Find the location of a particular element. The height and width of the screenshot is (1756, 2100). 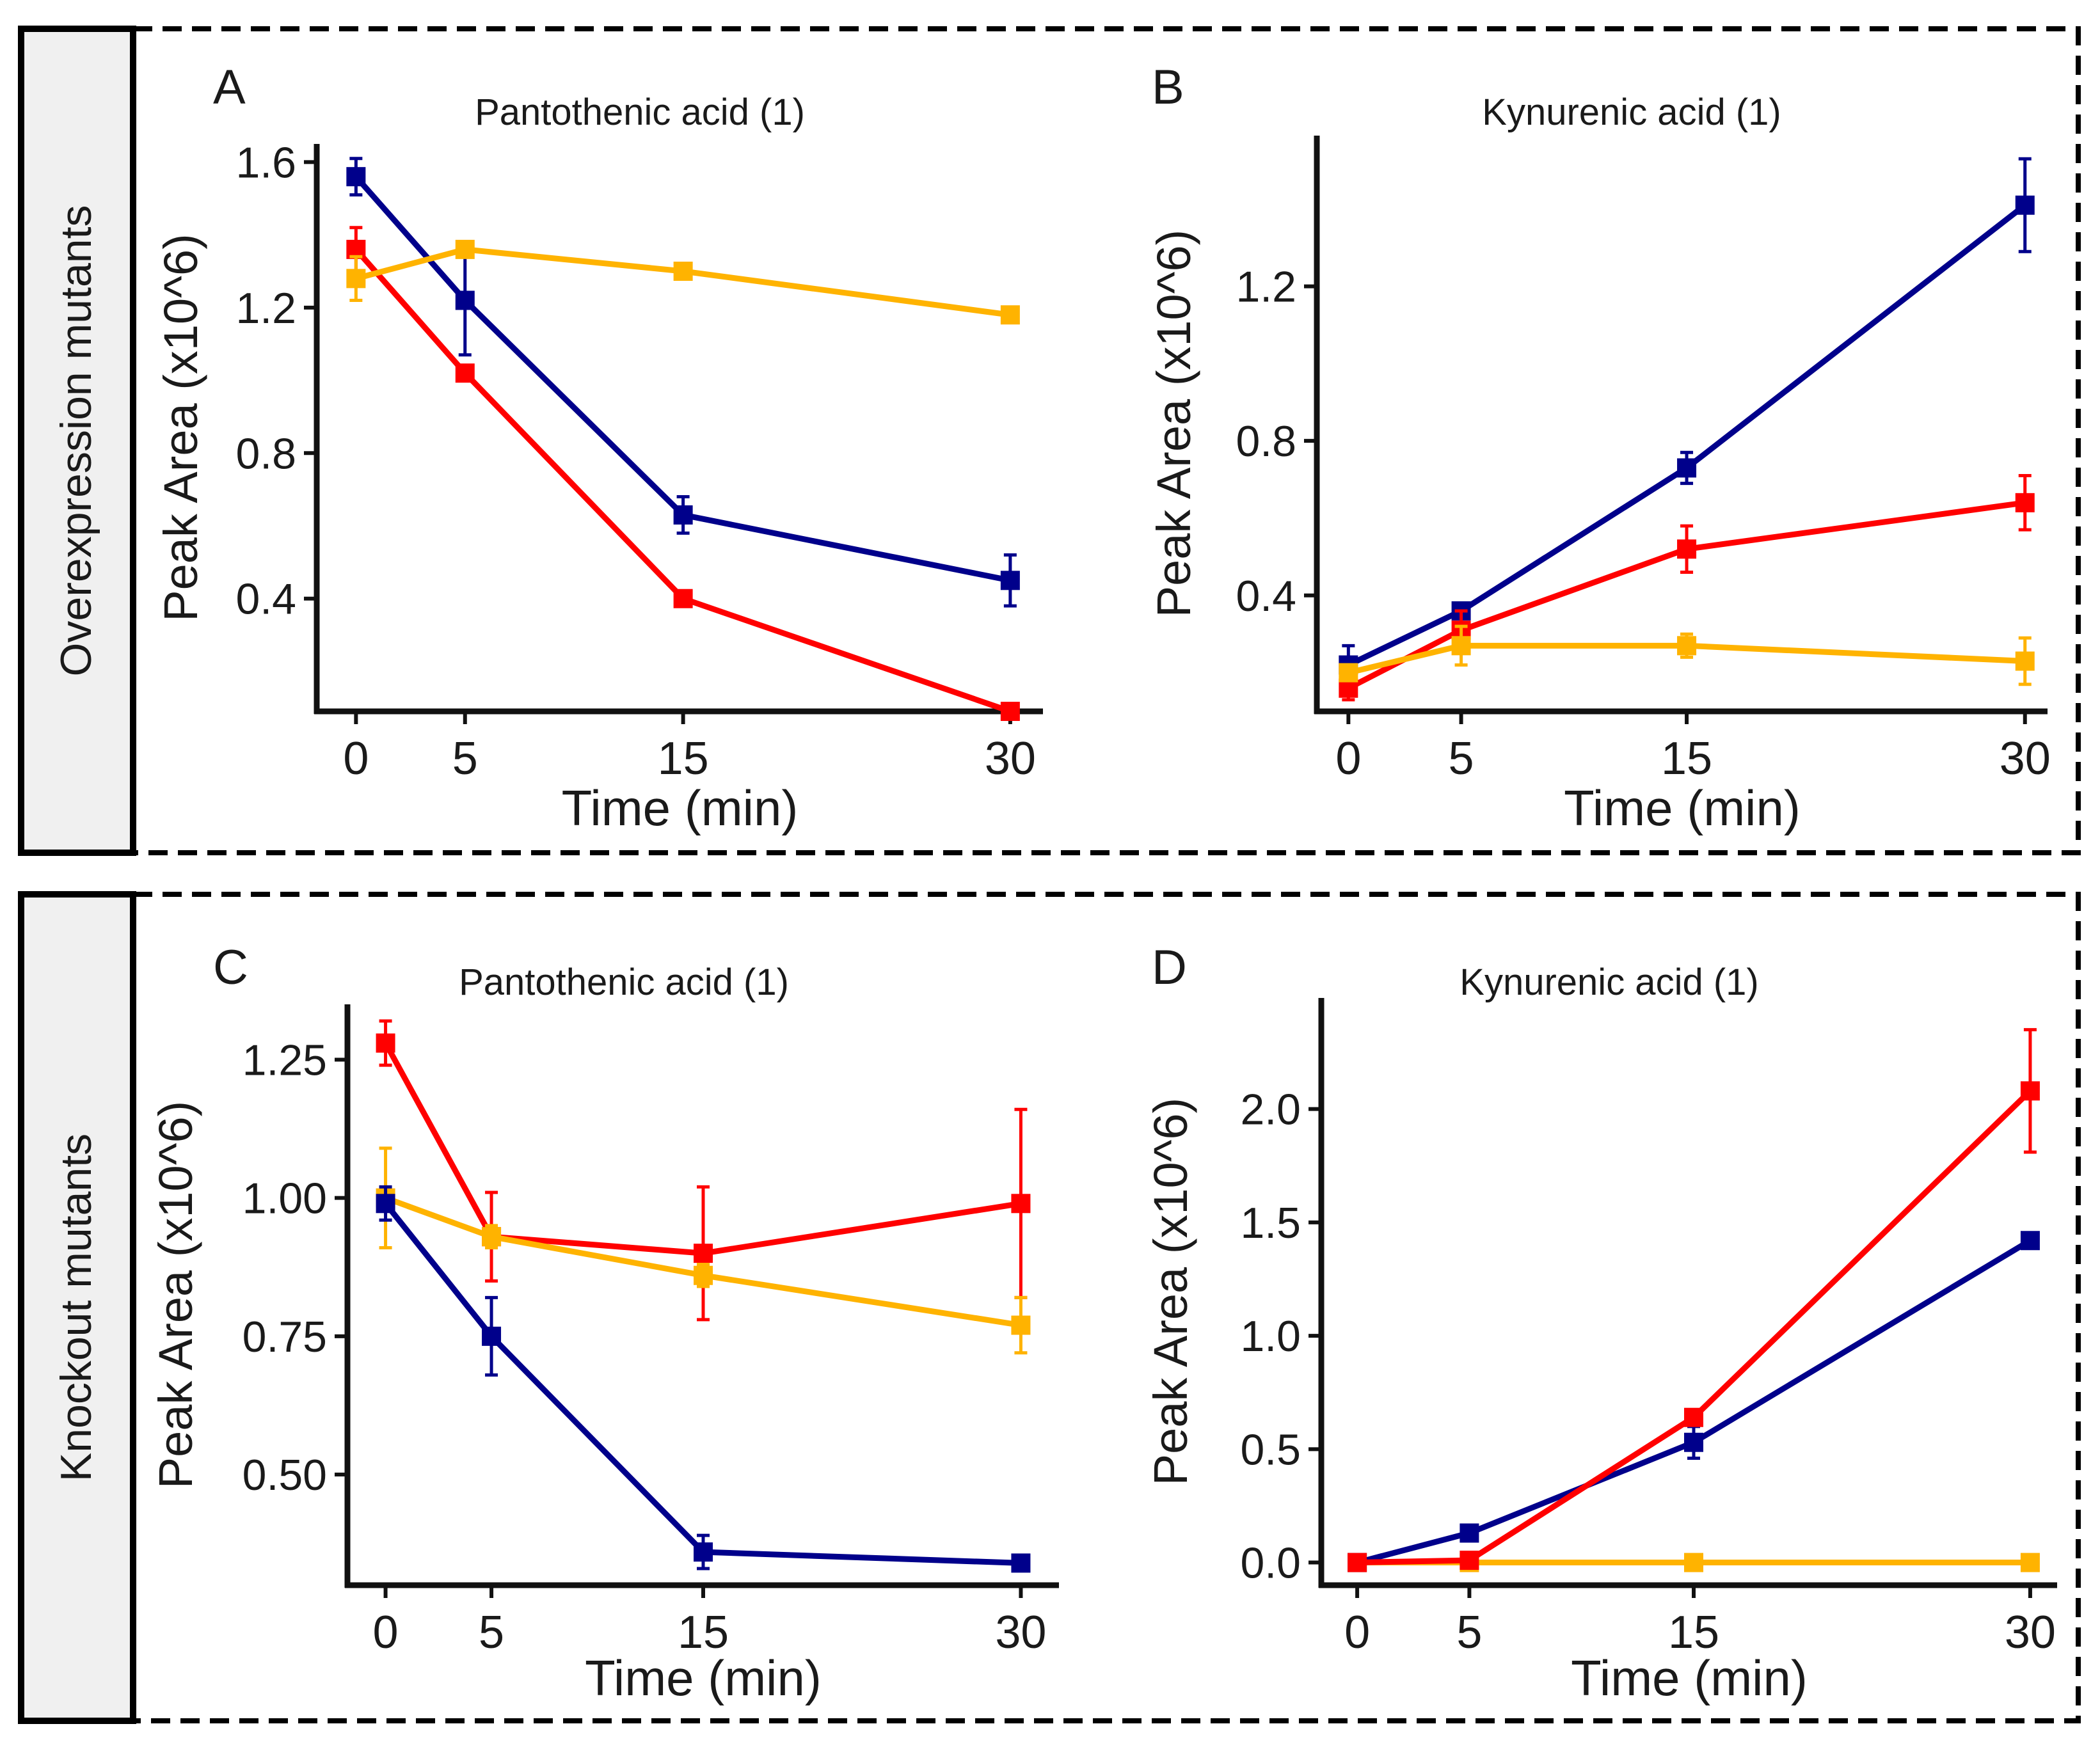

y-tick-label: 1.25 is located at coordinates (285, 1060).